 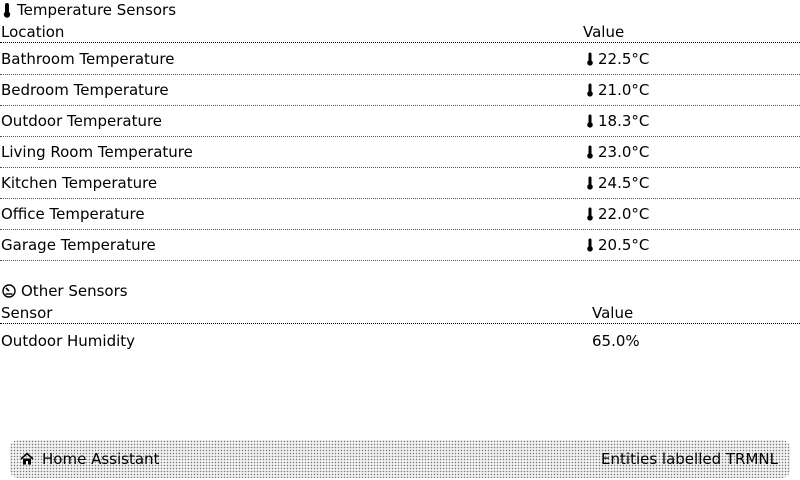 I want to click on sensor-value-text: 23.0°C, so click(x=624, y=152).